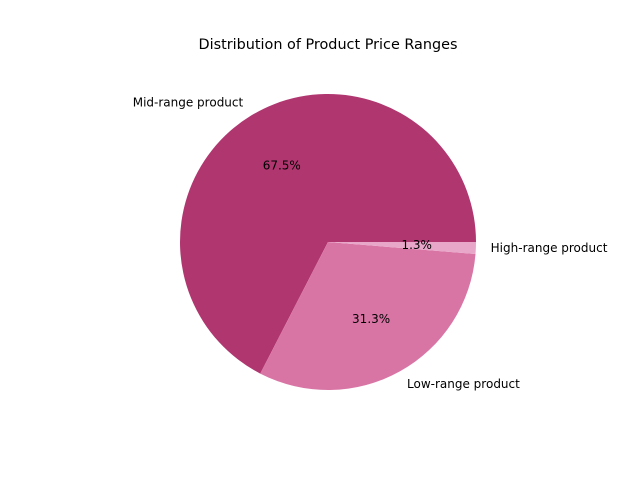 This screenshot has width=640, height=480. Describe the element at coordinates (188, 103) in the screenshot. I see `slice-category-label: Mid-range product` at that location.